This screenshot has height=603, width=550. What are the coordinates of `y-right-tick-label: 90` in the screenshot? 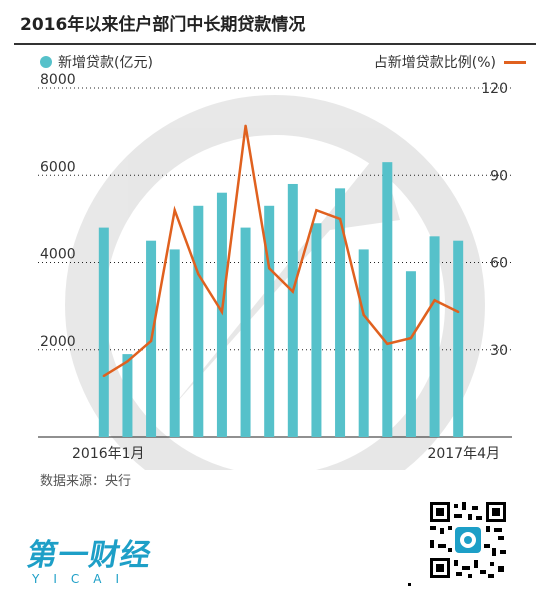 It's located at (499, 176).